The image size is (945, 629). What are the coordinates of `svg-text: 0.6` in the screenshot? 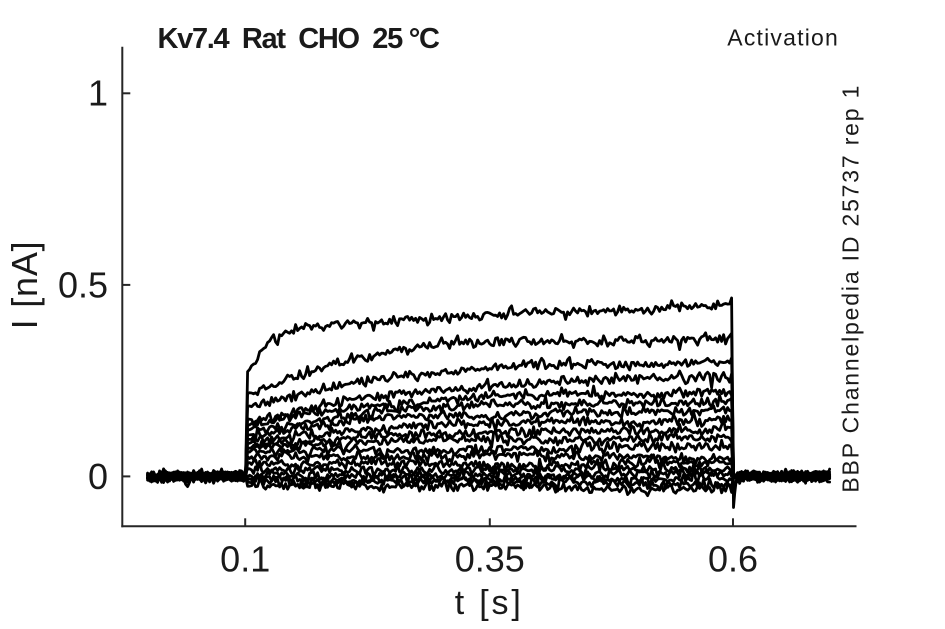 It's located at (733, 559).